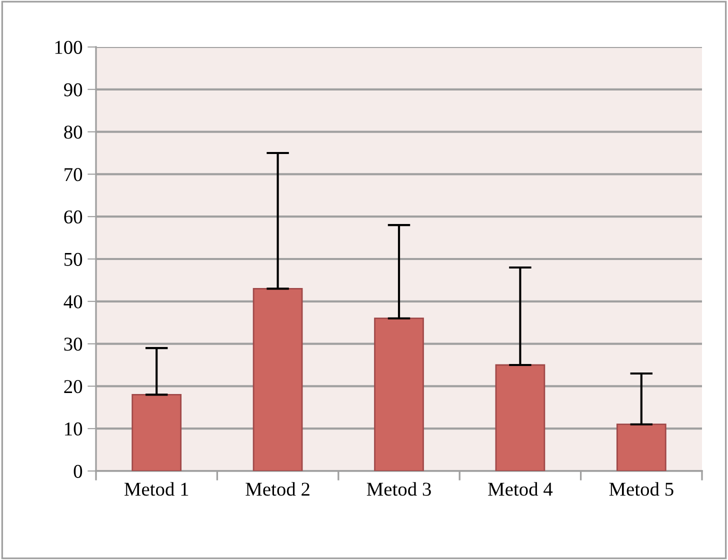  Describe the element at coordinates (78, 471) in the screenshot. I see `y-tick-label: 0` at that location.